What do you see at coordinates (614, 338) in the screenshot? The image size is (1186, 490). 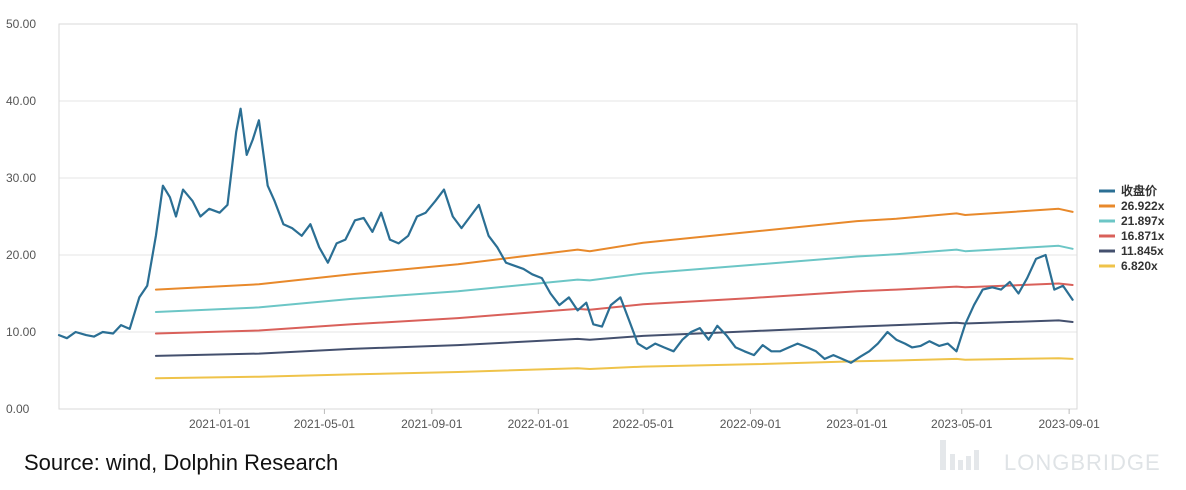 I see `series-line-11.845x` at bounding box center [614, 338].